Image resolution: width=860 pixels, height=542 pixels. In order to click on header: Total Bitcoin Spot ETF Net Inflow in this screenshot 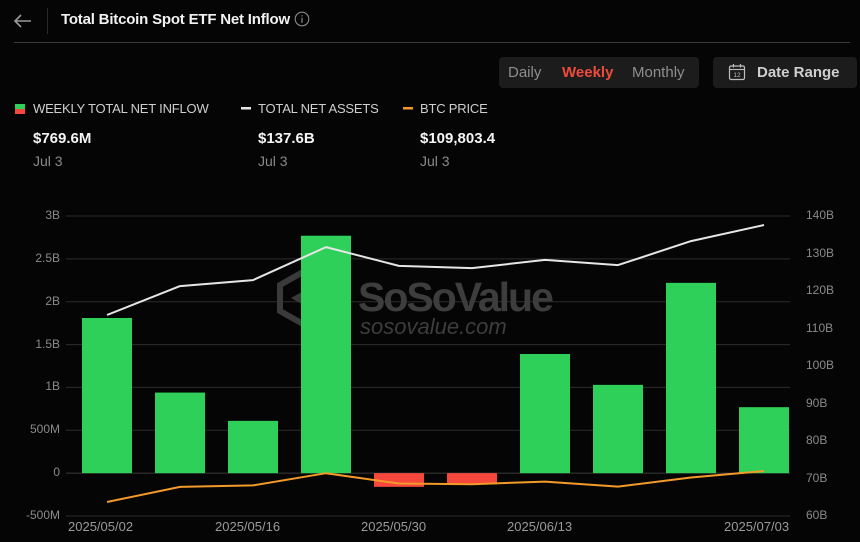, I will do `click(430, 21)`.